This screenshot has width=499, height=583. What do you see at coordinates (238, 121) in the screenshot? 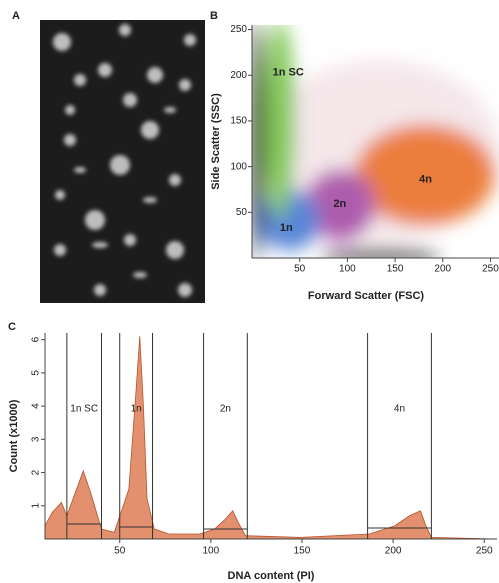
I see `y-tick-label: 150` at bounding box center [238, 121].